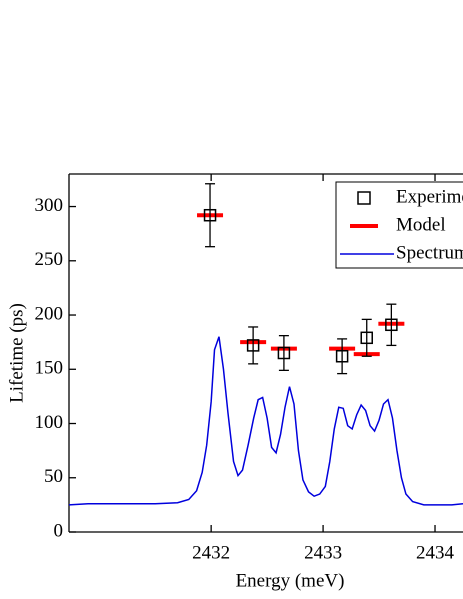  Describe the element at coordinates (435, 552) in the screenshot. I see `x-tick-label: 2434` at that location.